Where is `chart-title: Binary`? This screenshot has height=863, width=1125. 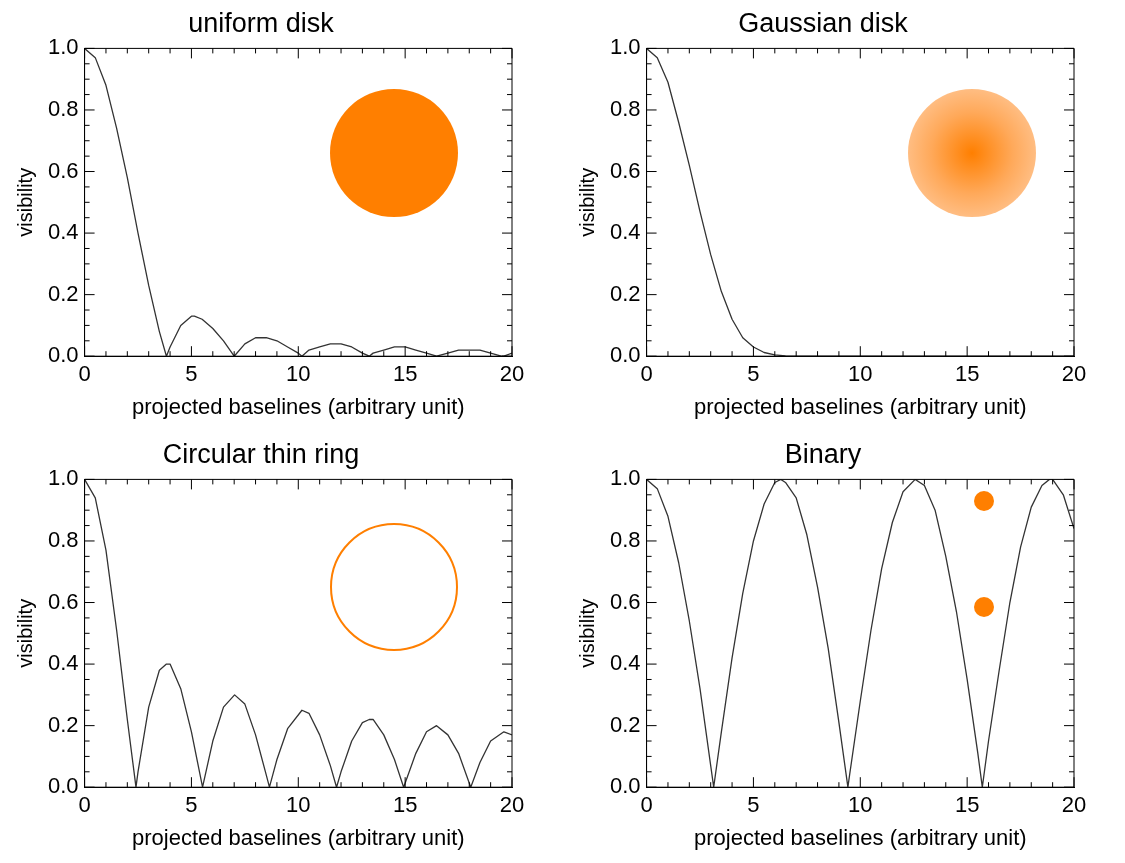
chart-title: Binary is located at coordinates (823, 453).